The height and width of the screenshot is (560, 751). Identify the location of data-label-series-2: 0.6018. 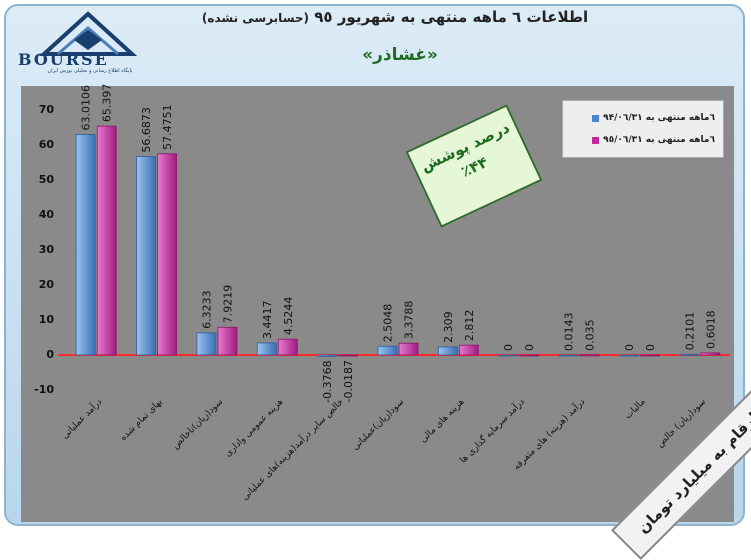
(710, 329).